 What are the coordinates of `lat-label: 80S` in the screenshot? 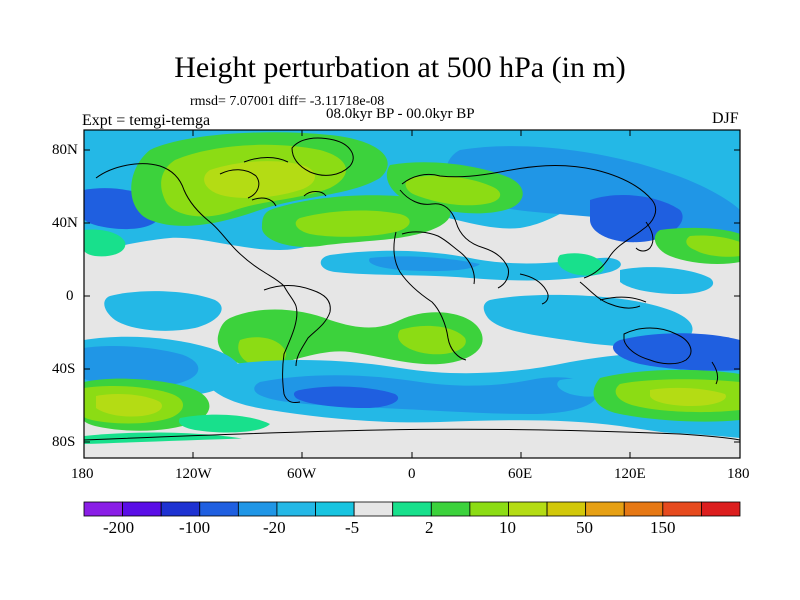 It's located at (64, 442).